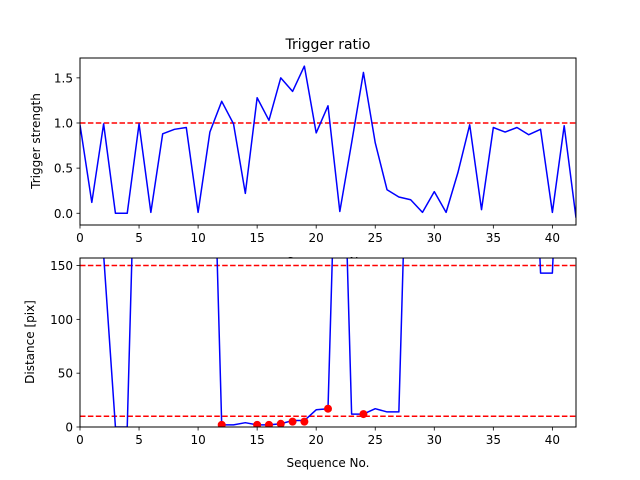 Image resolution: width=640 pixels, height=480 pixels. Describe the element at coordinates (327, 45) in the screenshot. I see `top-chart-title: Trigger ratio` at that location.